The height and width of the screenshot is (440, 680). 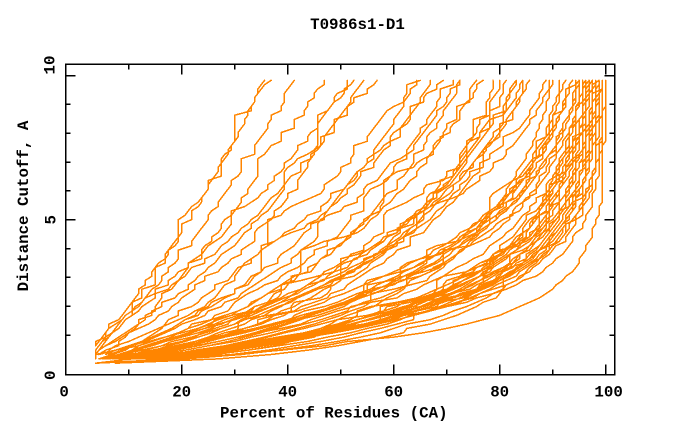 I want to click on svg-text: 80, so click(x=499, y=393).